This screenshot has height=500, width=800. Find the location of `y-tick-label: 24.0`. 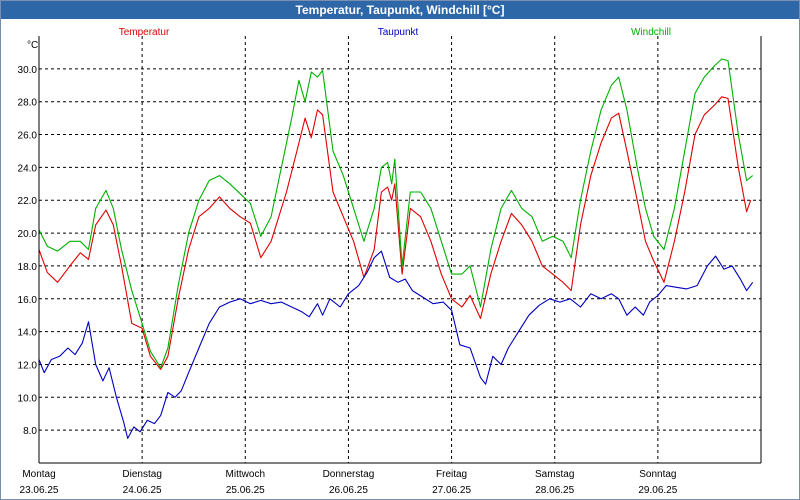

y-tick-label: 24.0 is located at coordinates (28, 168).